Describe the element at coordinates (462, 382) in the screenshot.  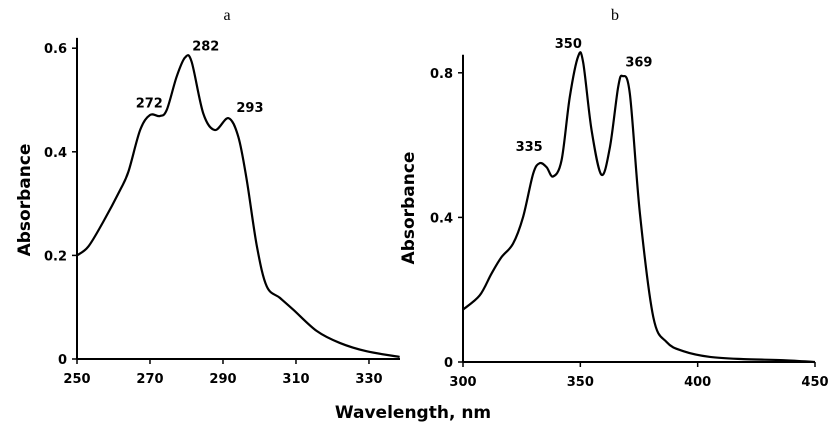
I see `x-tick-label: 300` at that location.